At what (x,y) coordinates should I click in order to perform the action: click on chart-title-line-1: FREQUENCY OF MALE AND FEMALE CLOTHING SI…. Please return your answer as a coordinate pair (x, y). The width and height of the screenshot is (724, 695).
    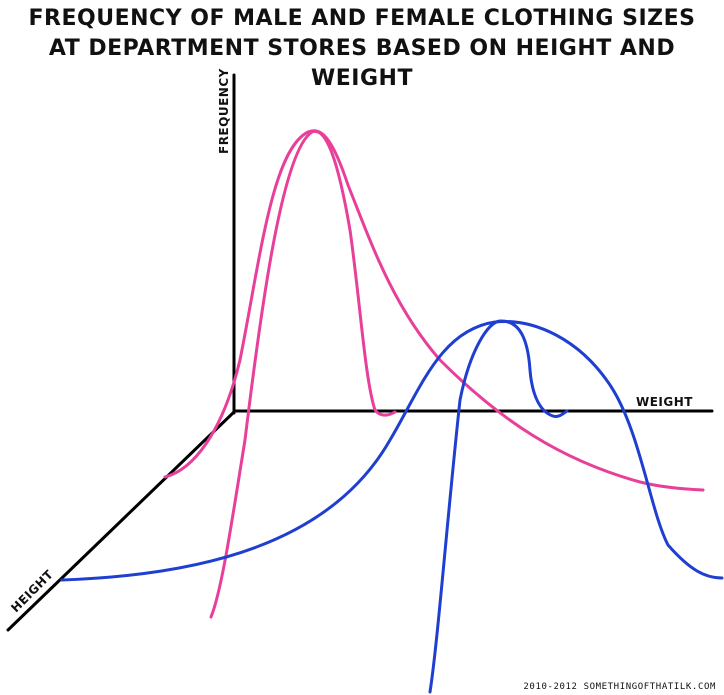
    Looking at the image, I should click on (362, 18).